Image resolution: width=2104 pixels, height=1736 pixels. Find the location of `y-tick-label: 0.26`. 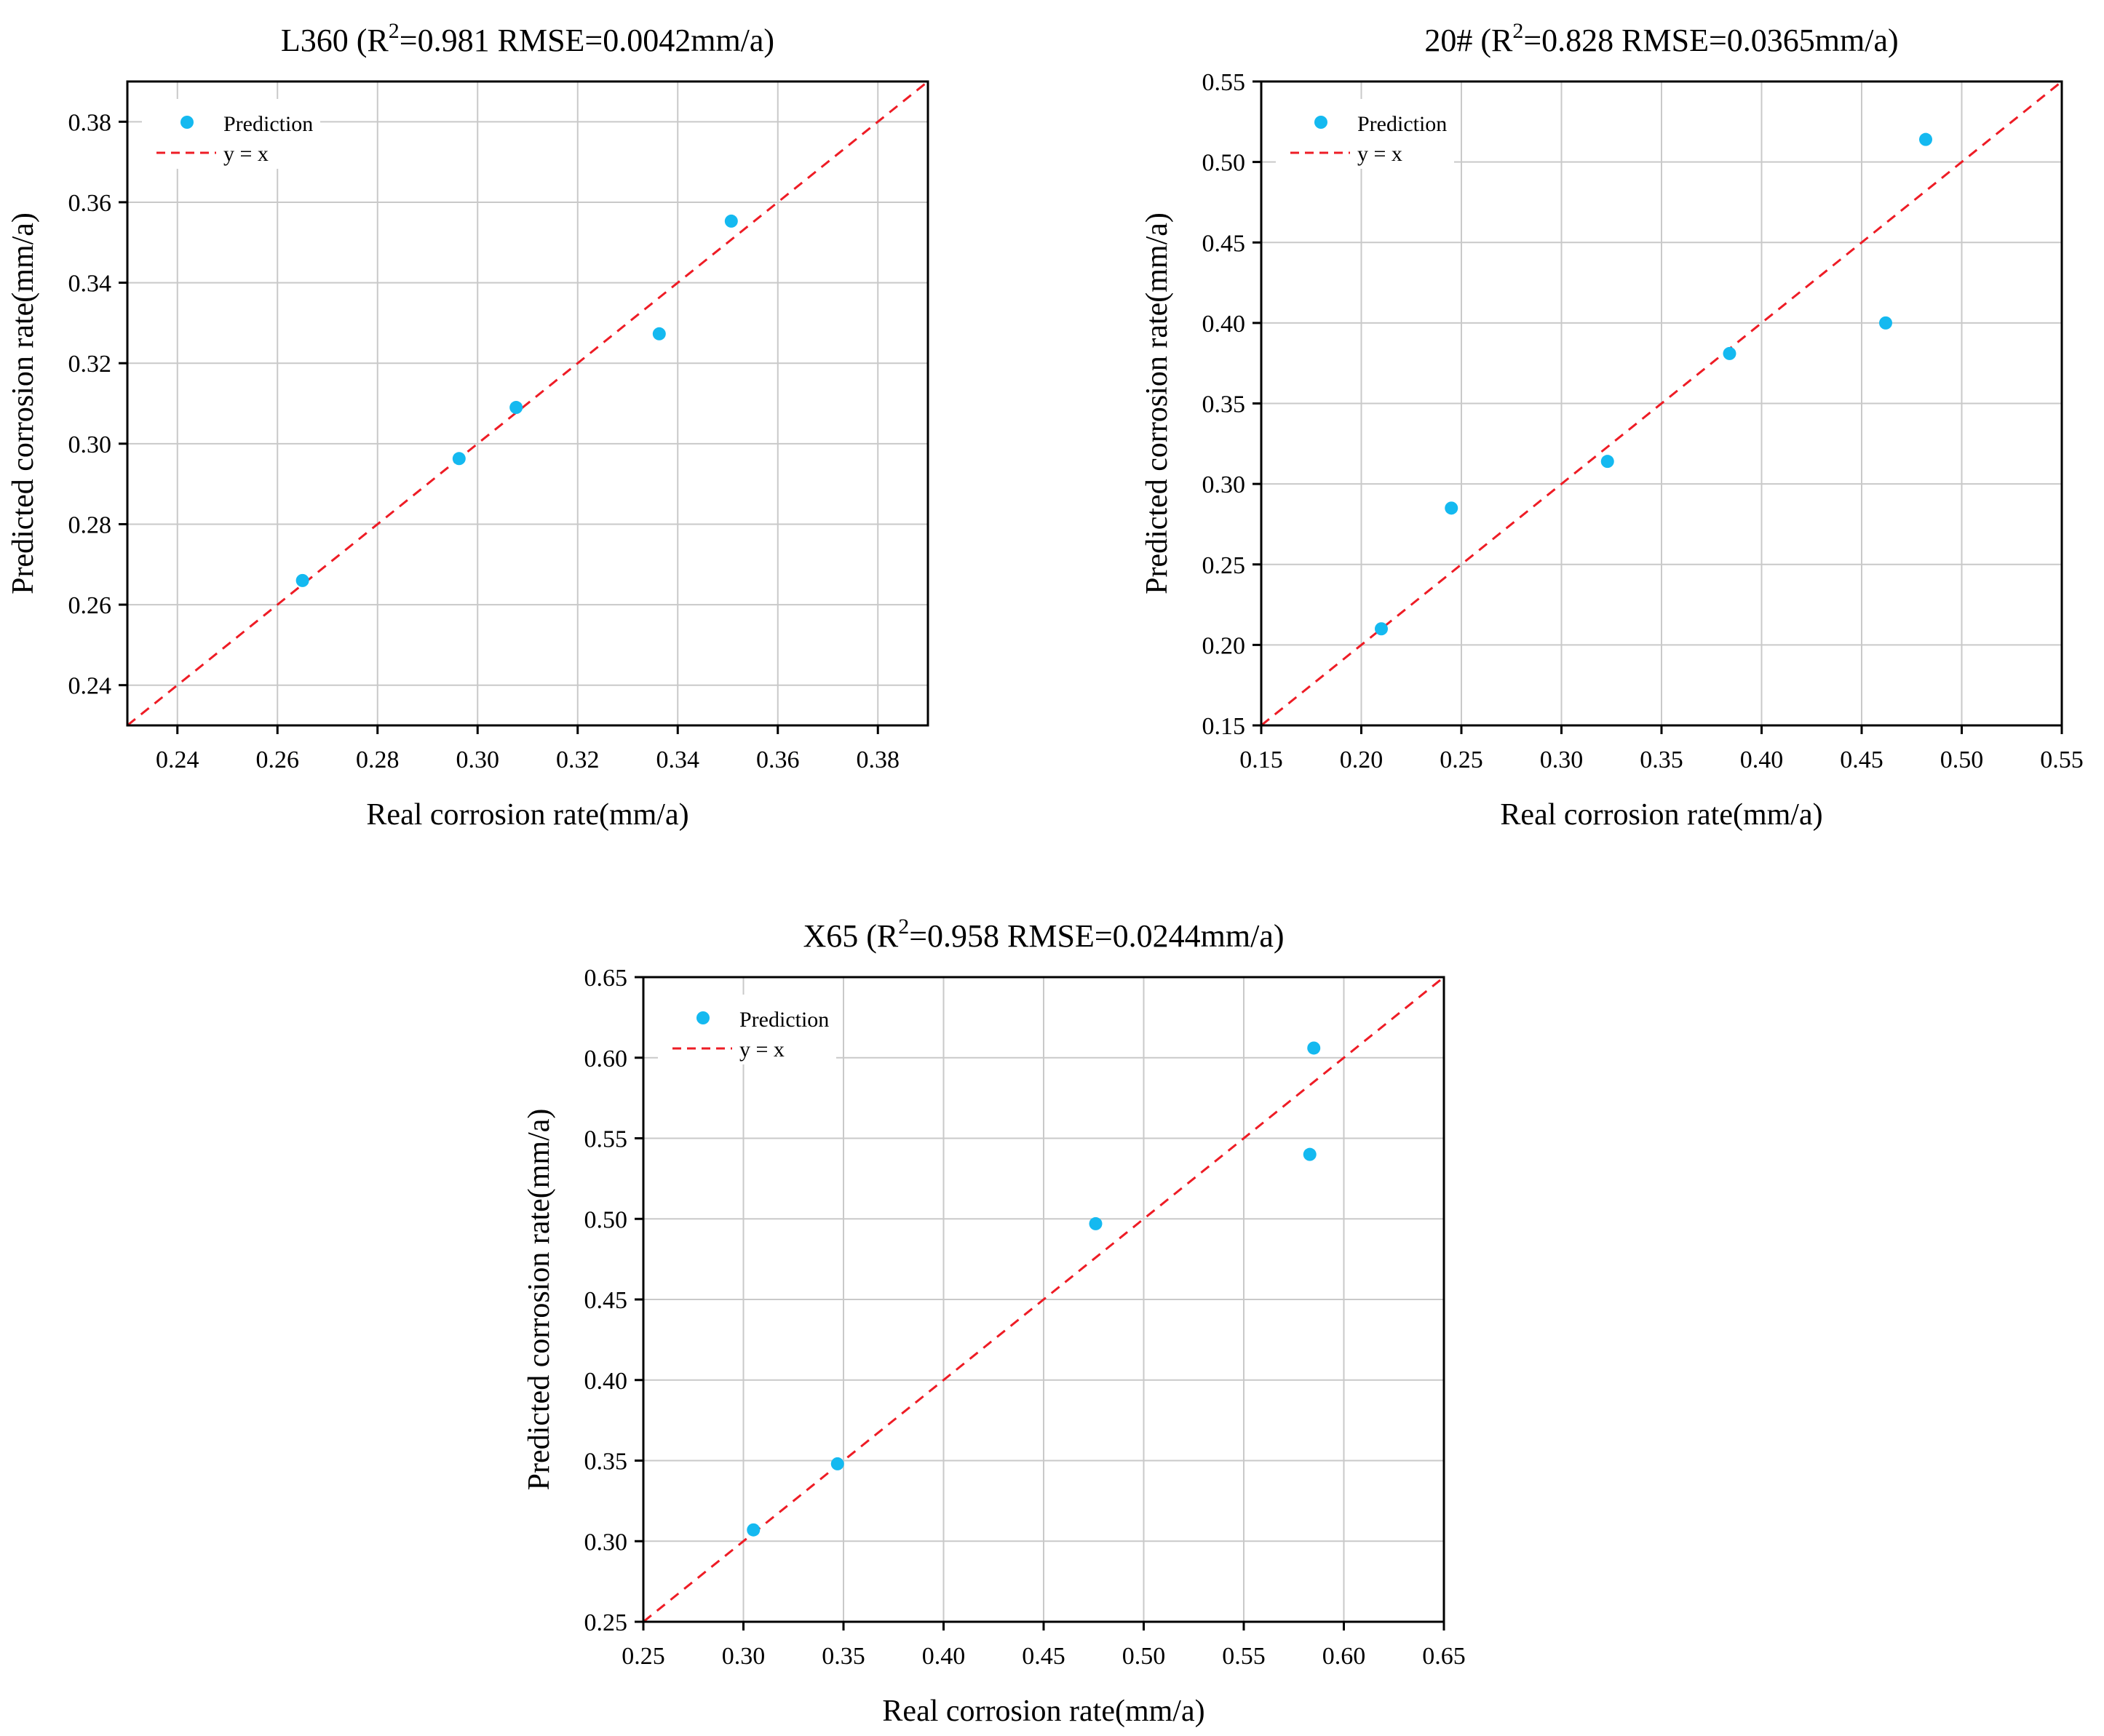

y-tick-label: 0.26 is located at coordinates (90, 605).